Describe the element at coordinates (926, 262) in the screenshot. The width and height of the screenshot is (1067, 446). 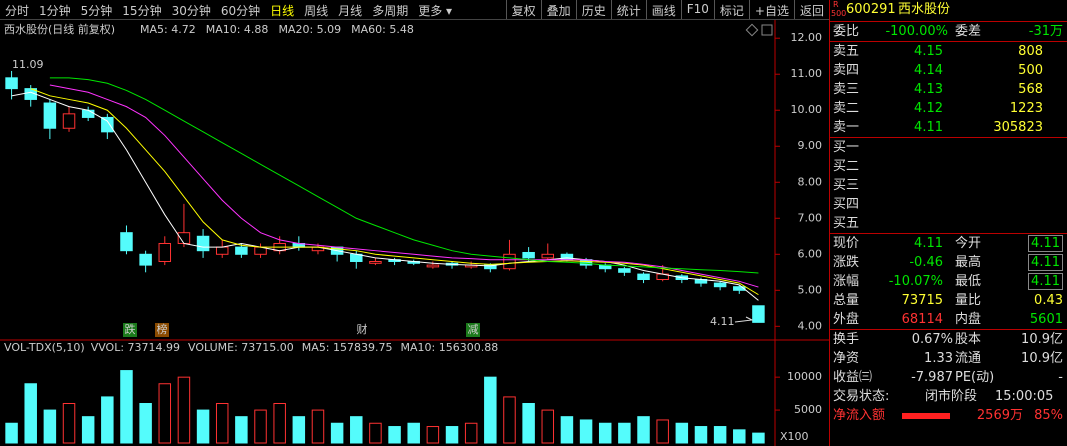
I see `panel-cell: -0.46` at that location.